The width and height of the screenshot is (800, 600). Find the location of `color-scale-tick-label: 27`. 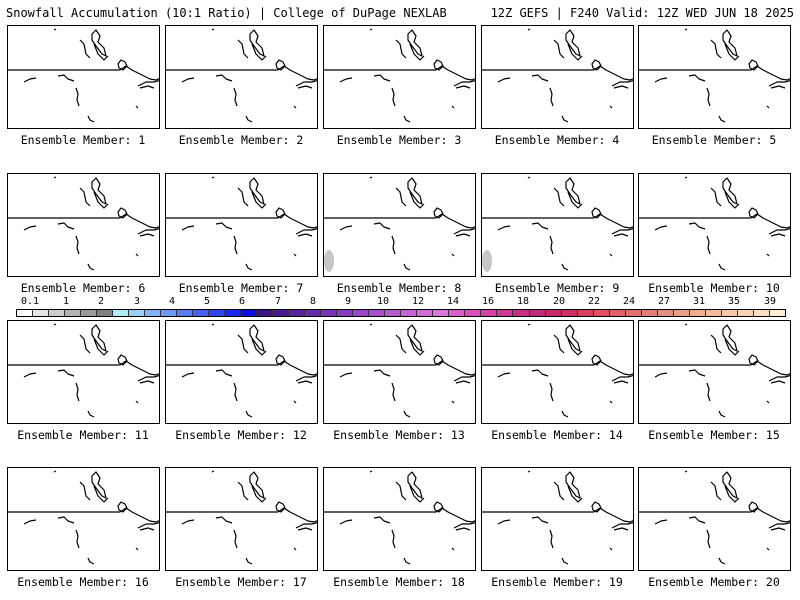

color-scale-tick-label: 27 is located at coordinates (664, 301).